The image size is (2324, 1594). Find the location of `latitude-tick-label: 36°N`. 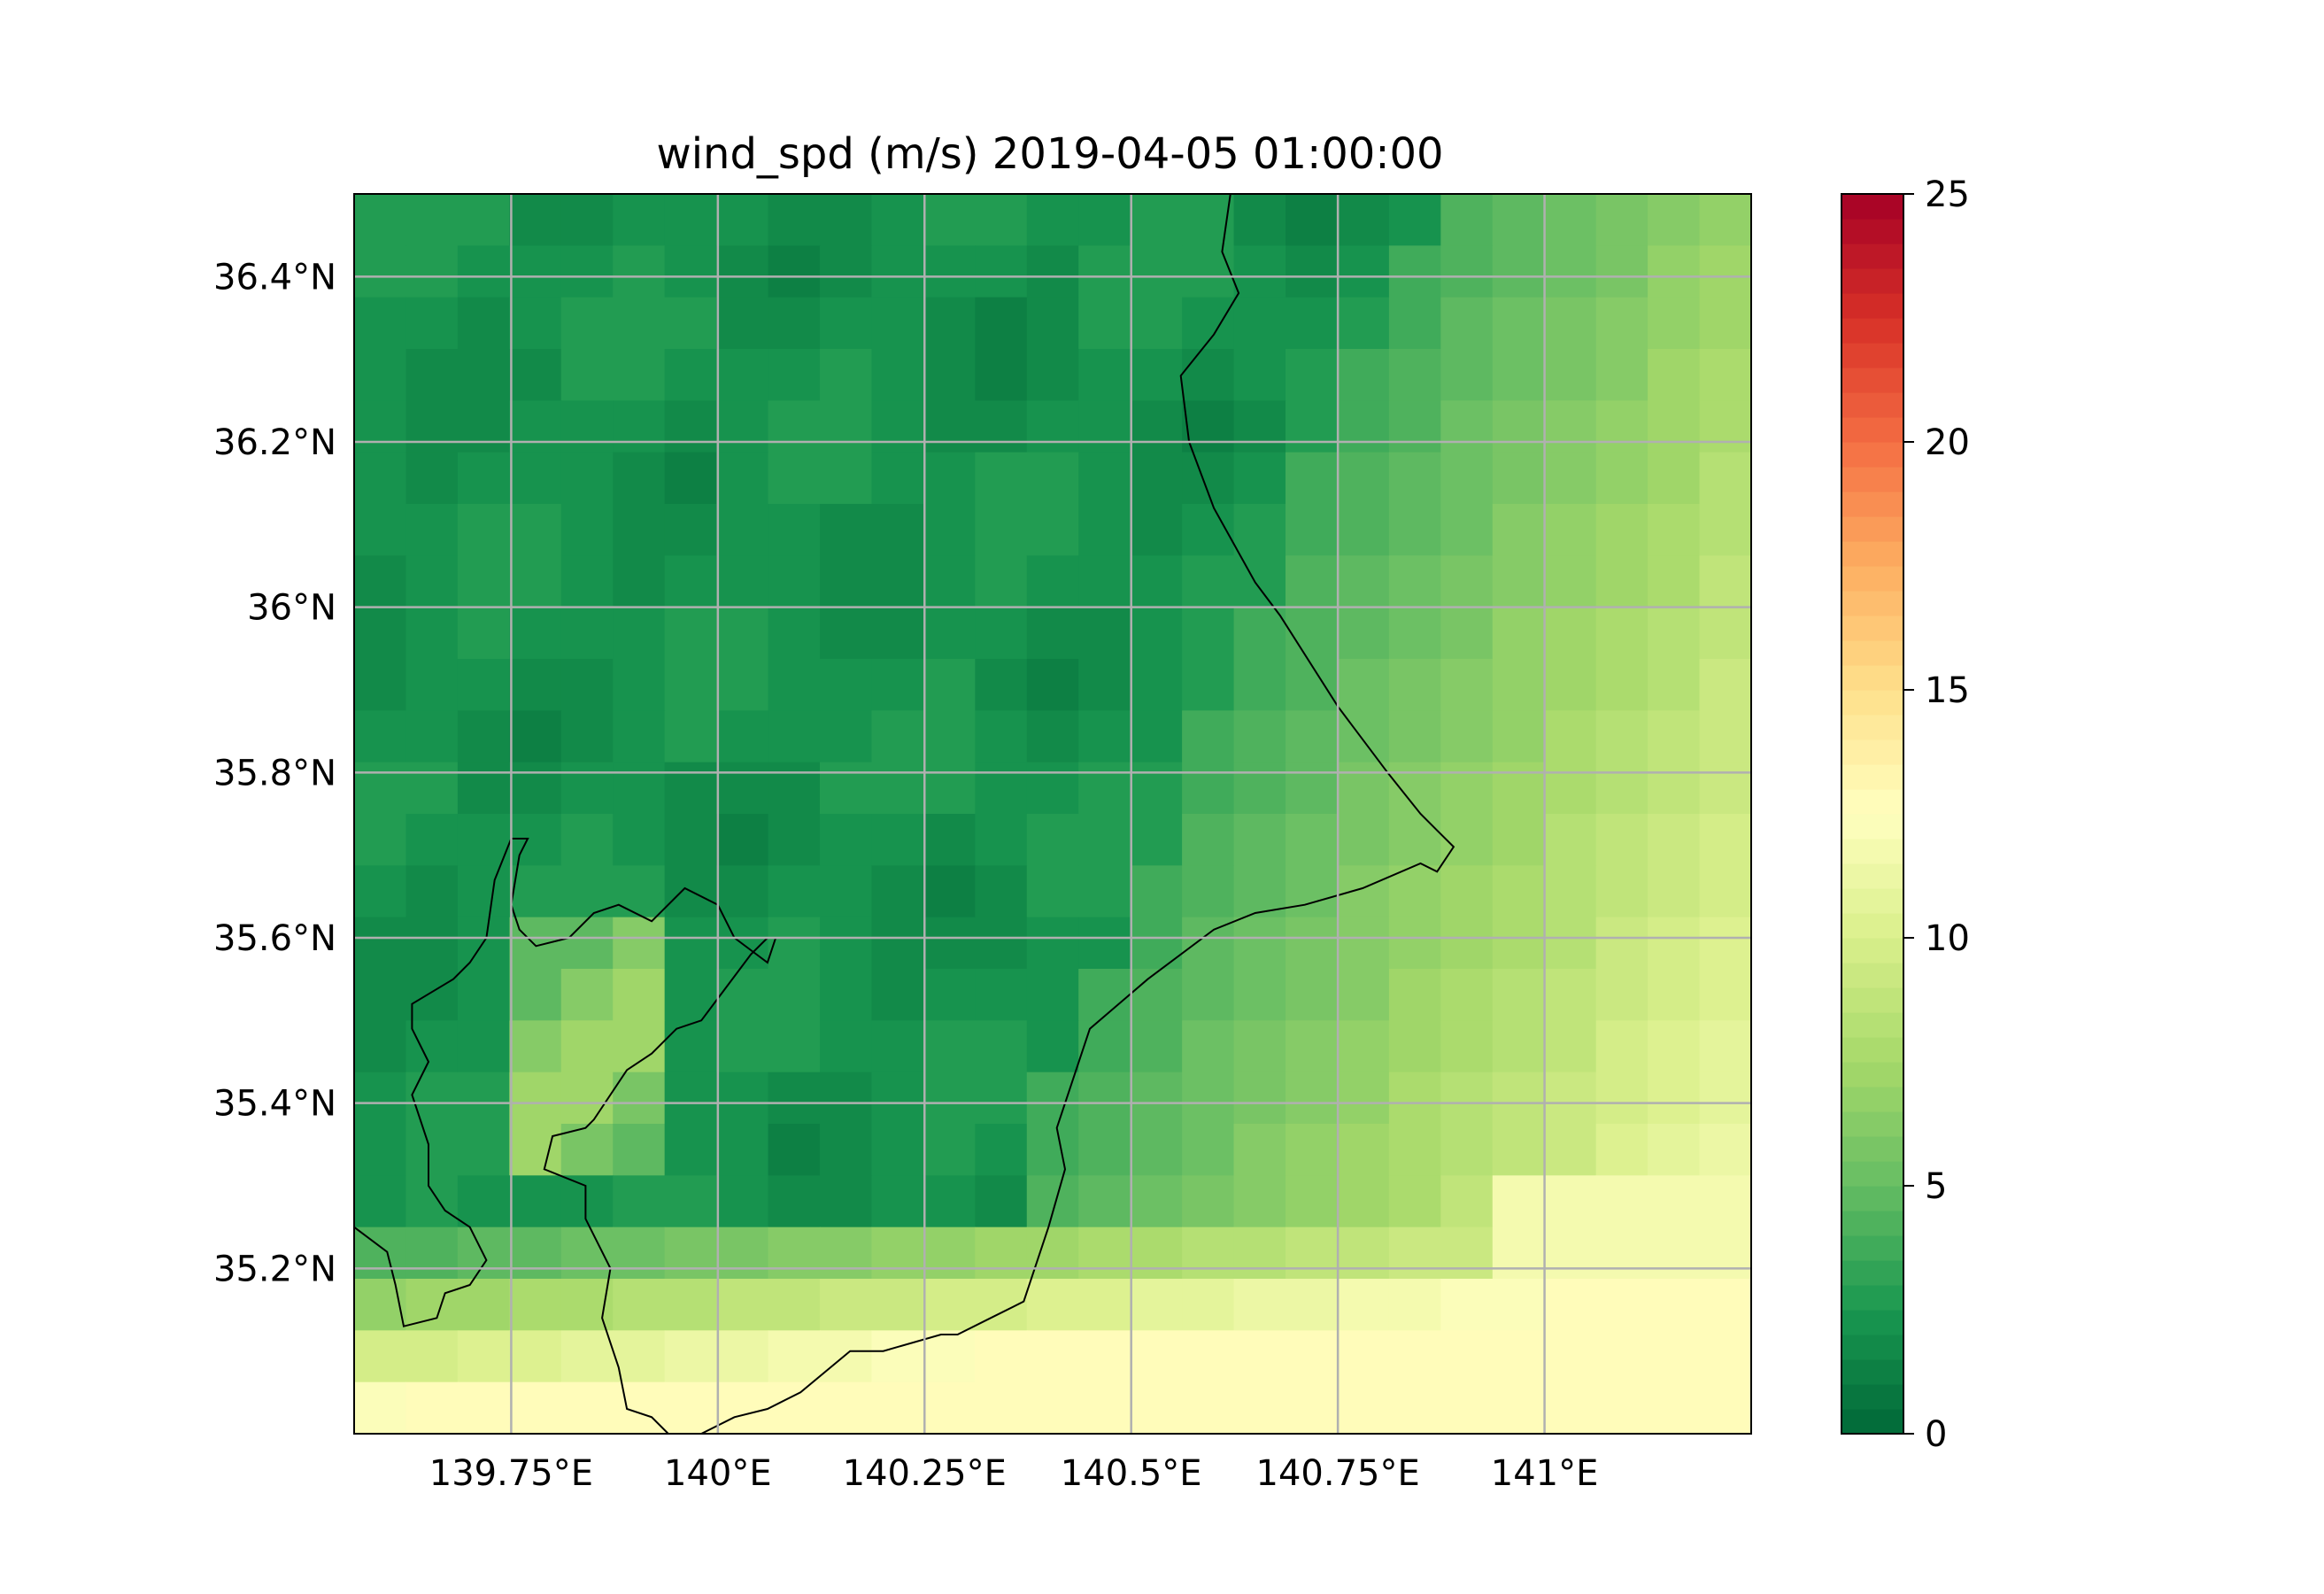

latitude-tick-label: 36°N is located at coordinates (291, 608).